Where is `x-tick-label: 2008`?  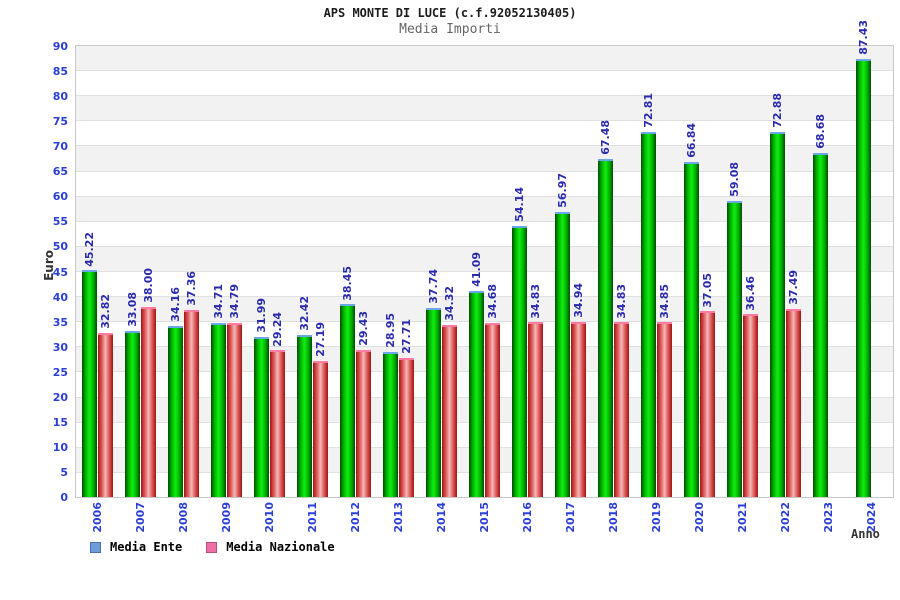 x-tick-label: 2008 is located at coordinates (183, 517).